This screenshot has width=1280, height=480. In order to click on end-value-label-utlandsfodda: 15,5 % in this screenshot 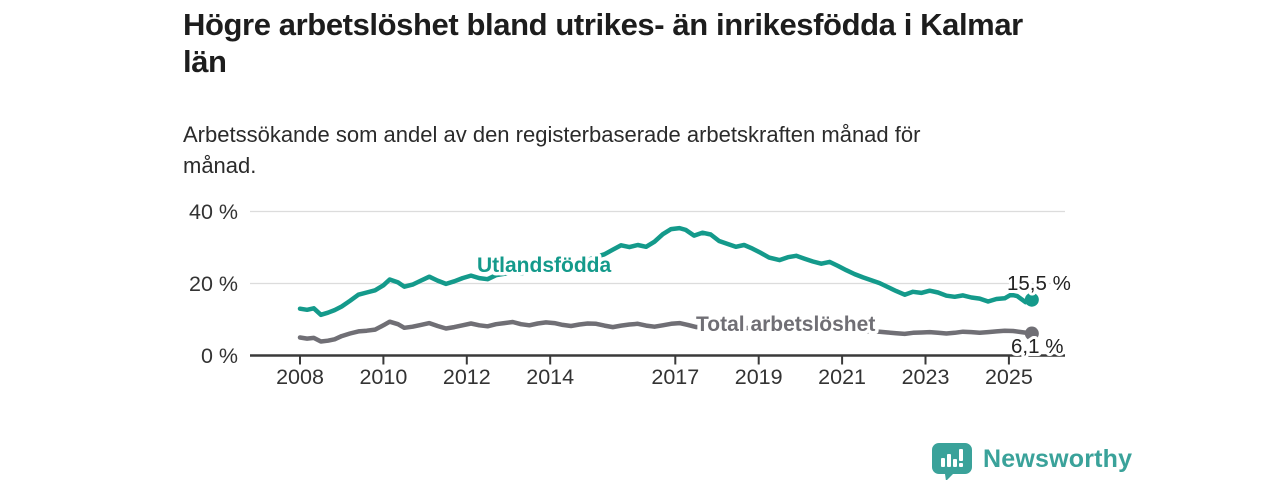, I will do `click(1039, 283)`.